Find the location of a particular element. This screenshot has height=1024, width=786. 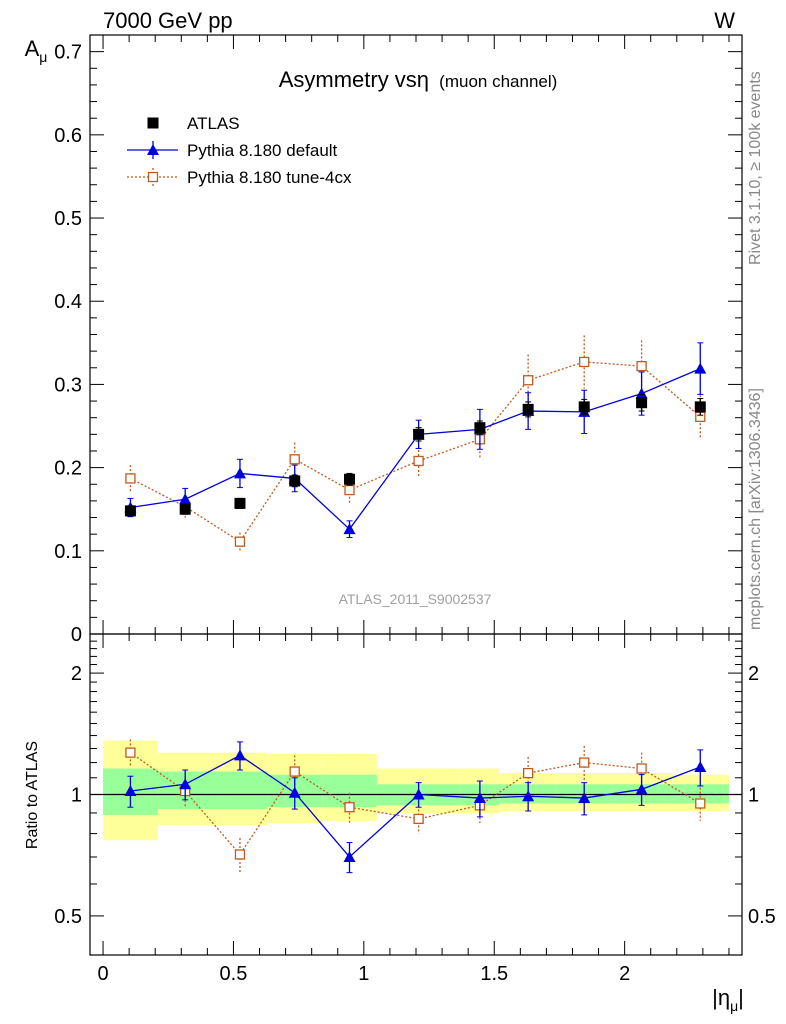

ratio-y-axis-label: Ratio to ATLAS is located at coordinates (32, 795).